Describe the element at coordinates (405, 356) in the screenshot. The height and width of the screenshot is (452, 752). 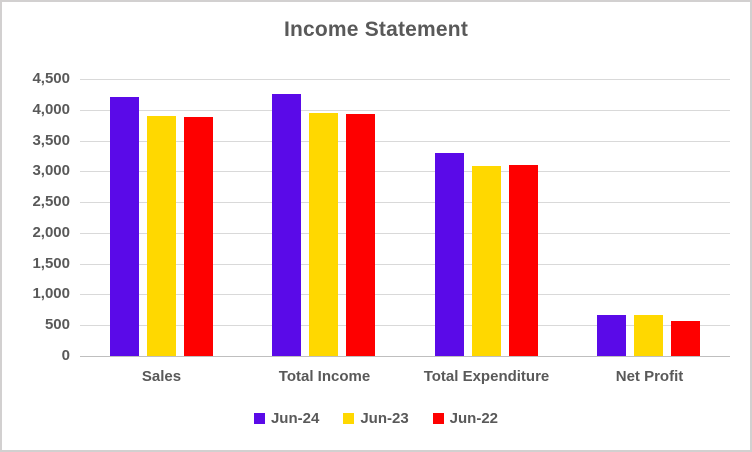
I see `x-axis-line` at that location.